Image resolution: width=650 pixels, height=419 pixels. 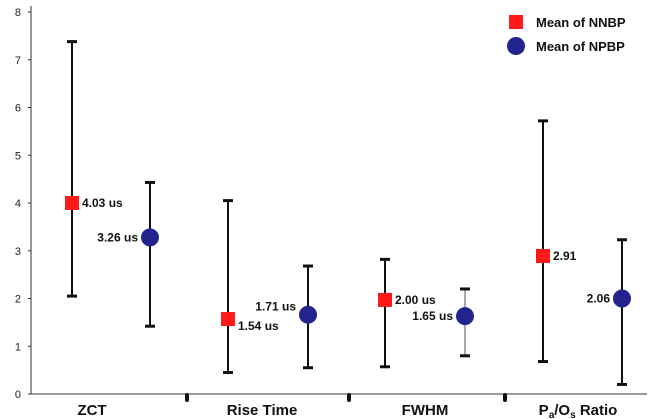 What do you see at coordinates (275, 307) in the screenshot?
I see `npbp-value-label: 1.71 us` at bounding box center [275, 307].